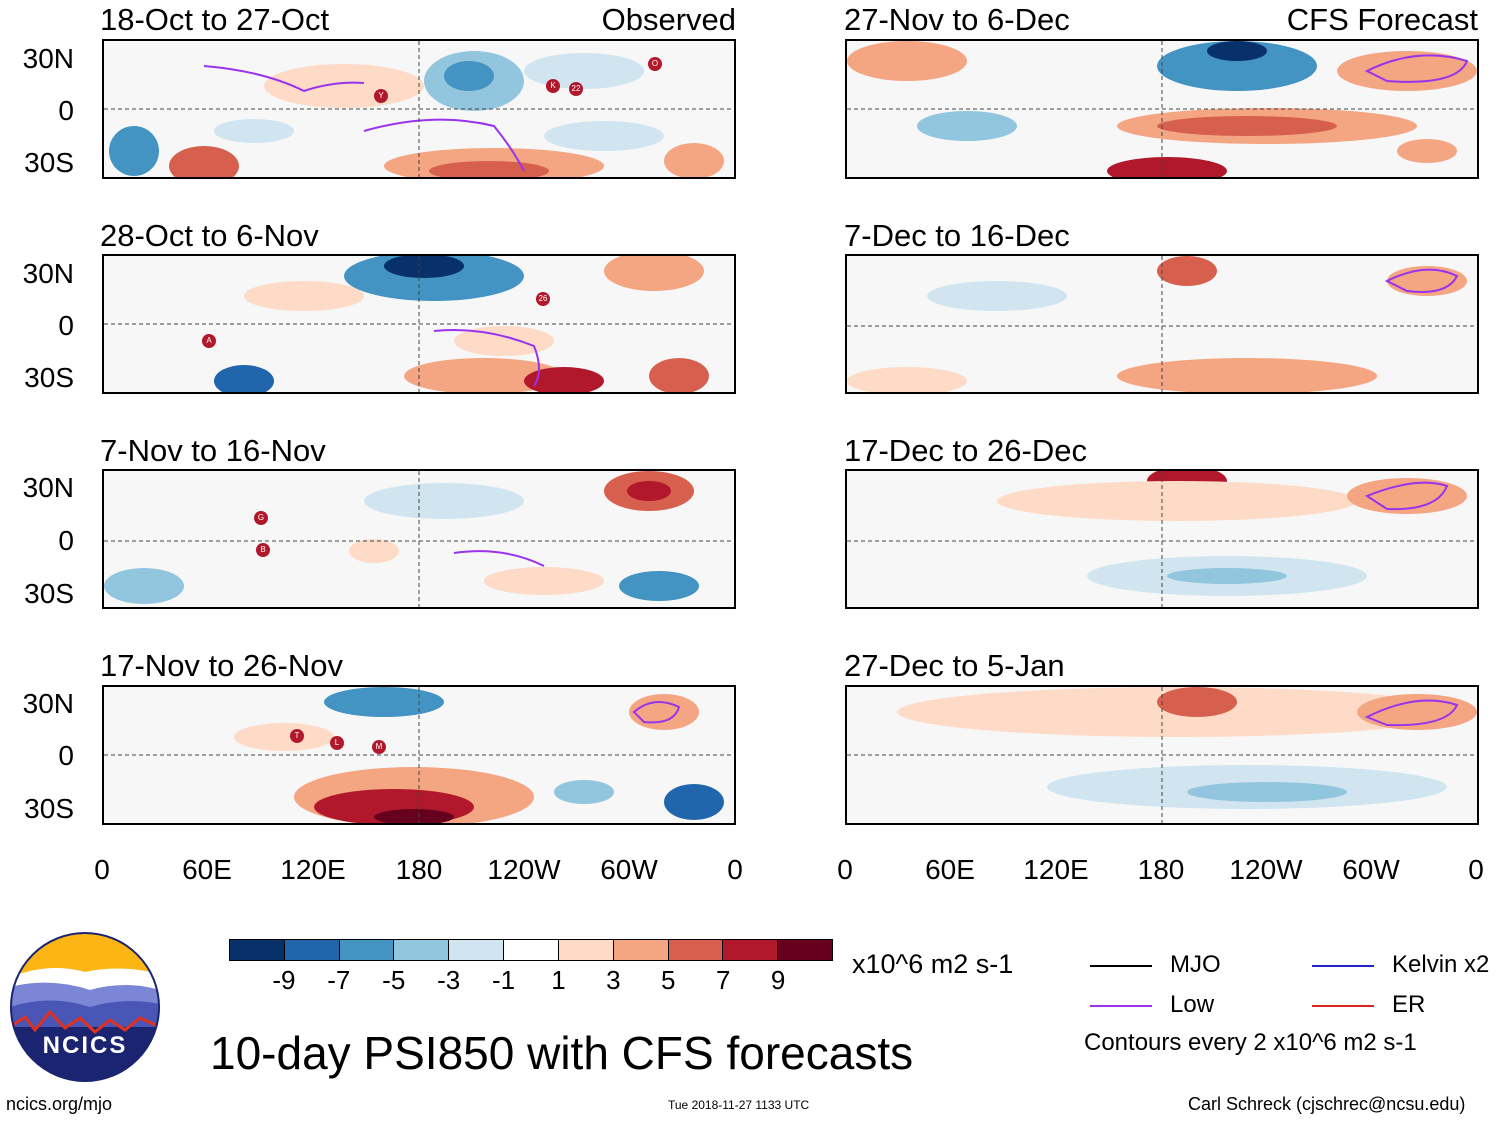 The width and height of the screenshot is (1510, 1121). I want to click on panel-title: 27-Nov to 6-Dec, so click(957, 19).